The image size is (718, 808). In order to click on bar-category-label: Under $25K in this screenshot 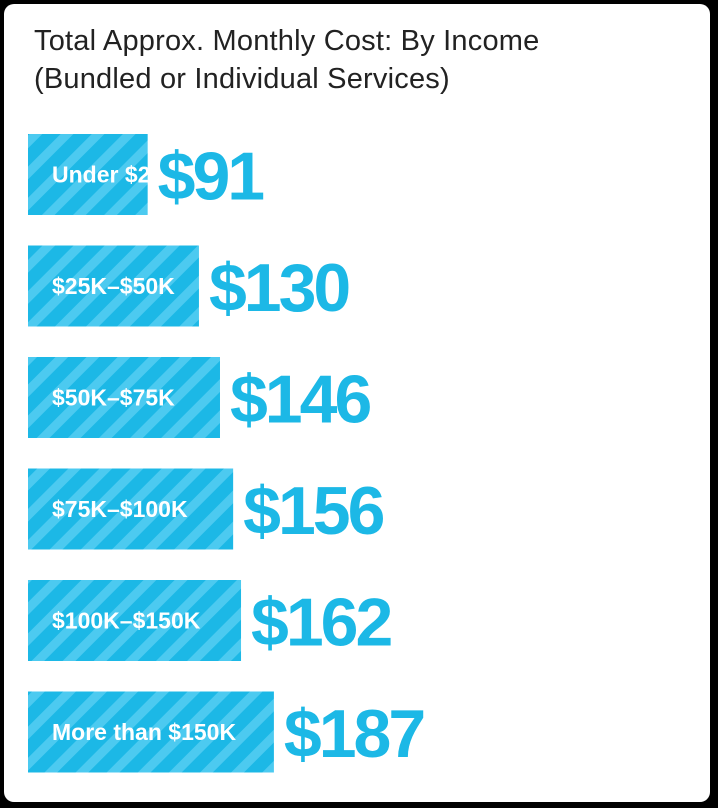, I will do `click(116, 175)`.